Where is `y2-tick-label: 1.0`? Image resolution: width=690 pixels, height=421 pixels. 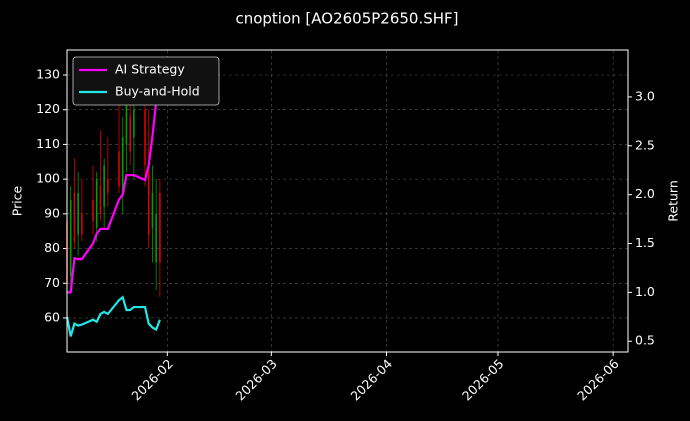
y2-tick-label: 1.0 is located at coordinates (645, 291).